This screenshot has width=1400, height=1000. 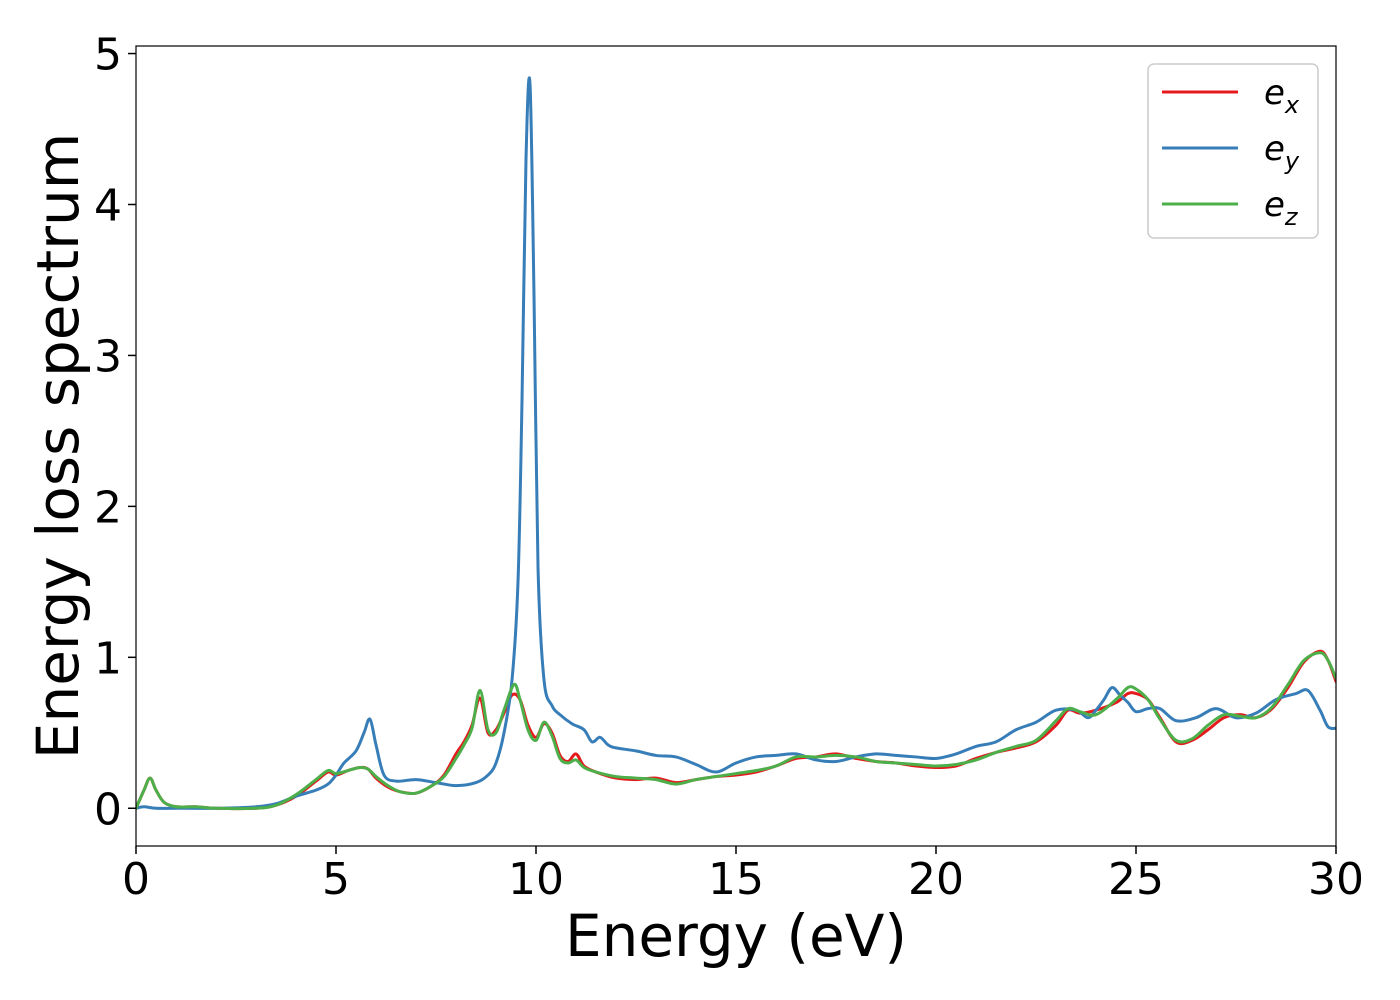 I want to click on x-tick-label: 10, so click(x=536, y=879).